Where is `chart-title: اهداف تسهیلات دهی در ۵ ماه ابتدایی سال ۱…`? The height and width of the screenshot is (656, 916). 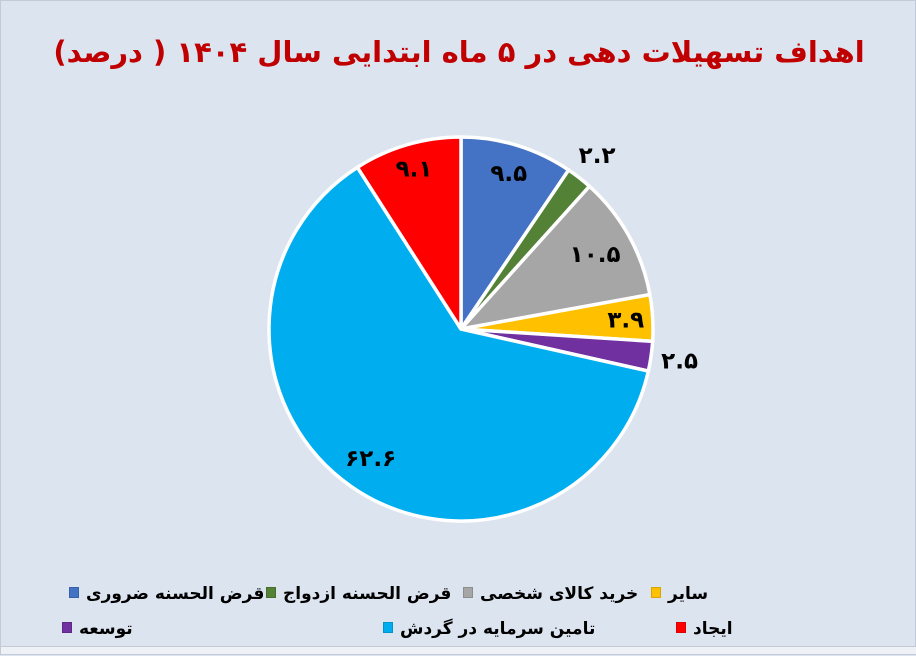 chart-title: اهداف تسهیلات دهی در ۵ ماه ابتدایی سال ۱… is located at coordinates (459, 52).